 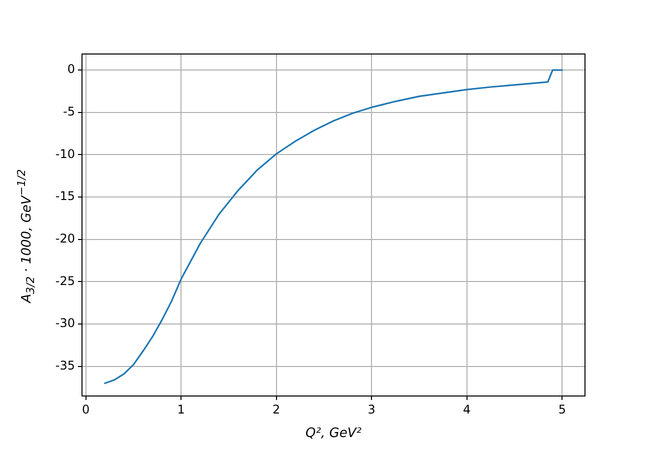 I want to click on x-axis-title: Q², GeV², so click(x=333, y=433).